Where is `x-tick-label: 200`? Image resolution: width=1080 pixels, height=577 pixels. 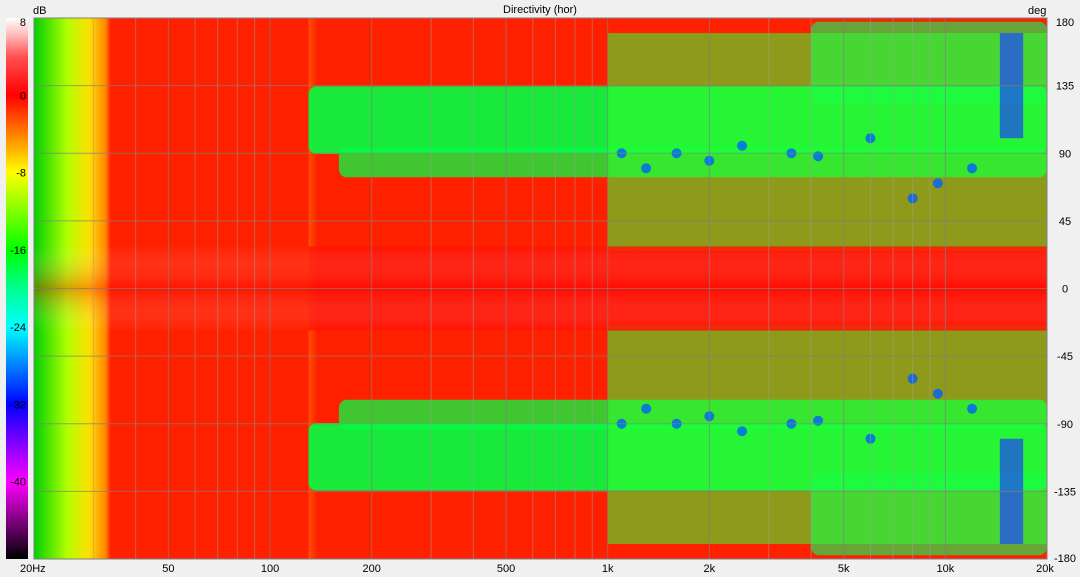
x-tick-label: 200 is located at coordinates (371, 569).